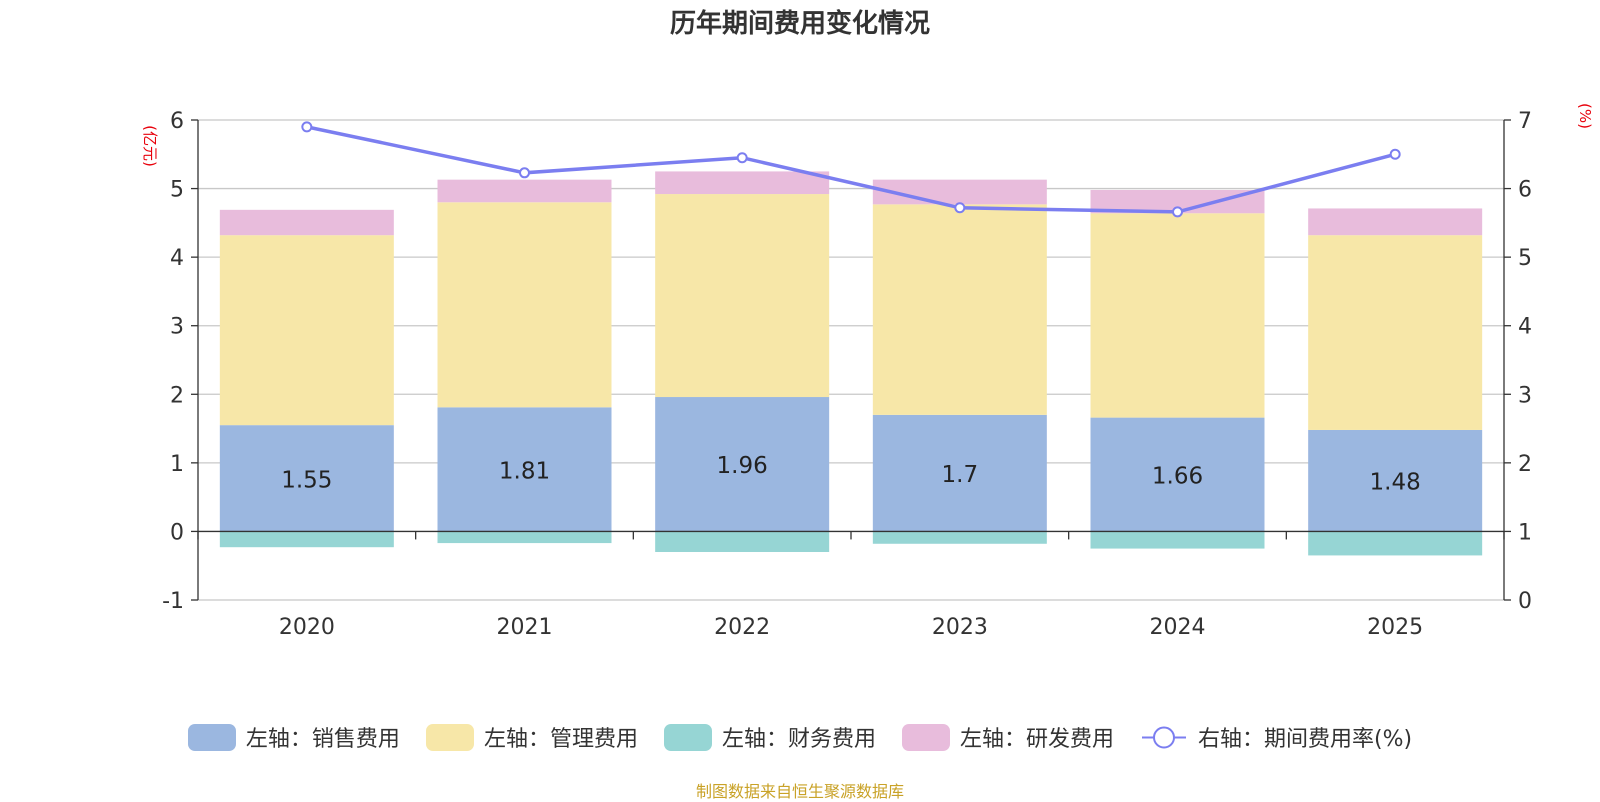 This screenshot has width=1600, height=802. I want to click on left-tick-label: 5, so click(177, 190).